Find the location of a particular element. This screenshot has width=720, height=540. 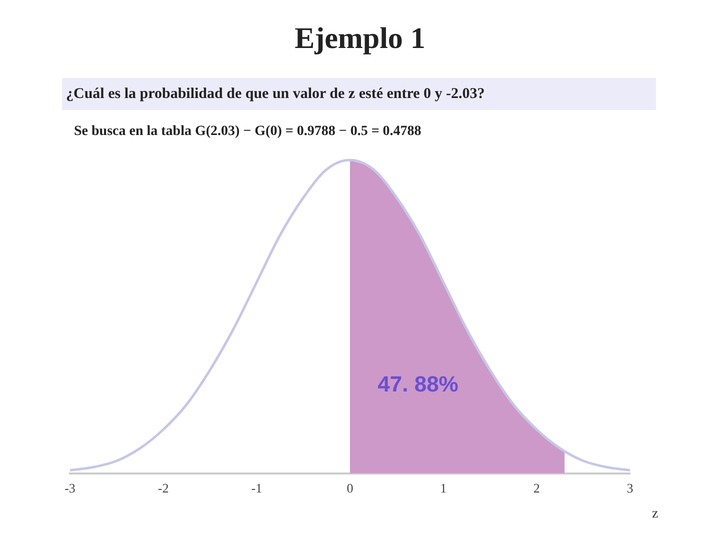

x-tick-label: 2 is located at coordinates (536, 488).